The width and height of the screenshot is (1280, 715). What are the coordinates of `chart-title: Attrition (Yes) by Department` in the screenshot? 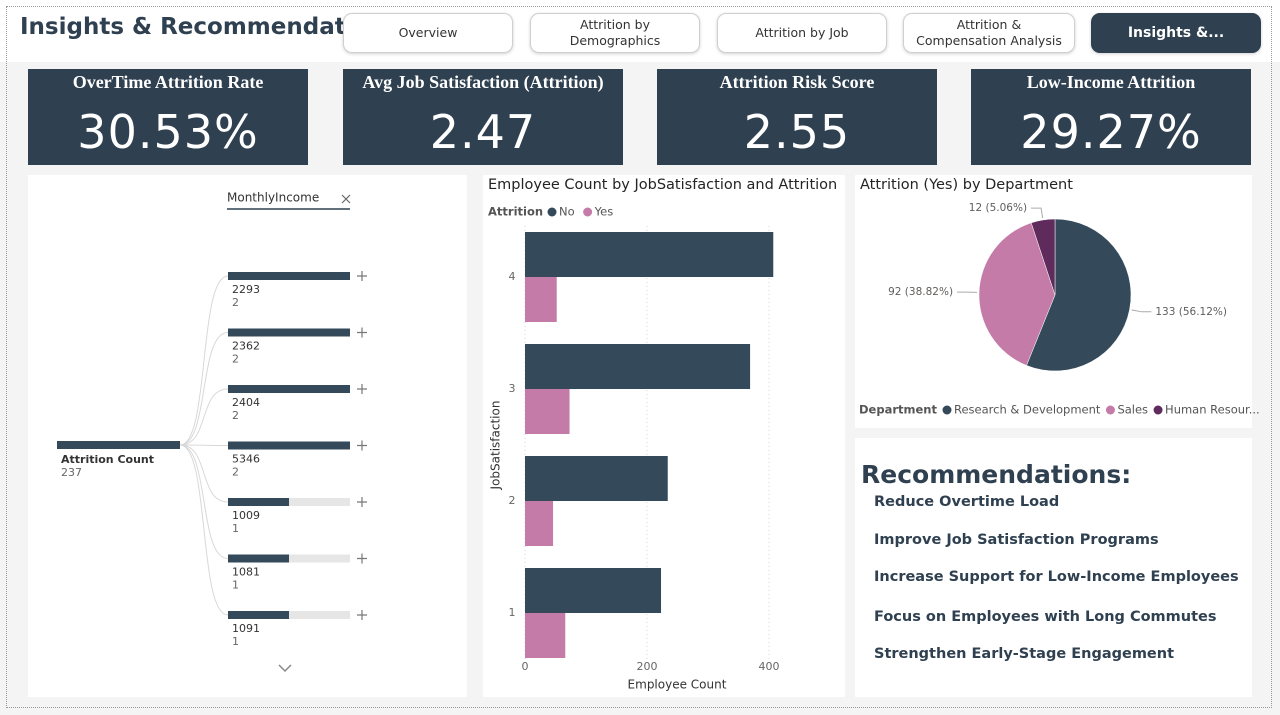 It's located at (966, 185).